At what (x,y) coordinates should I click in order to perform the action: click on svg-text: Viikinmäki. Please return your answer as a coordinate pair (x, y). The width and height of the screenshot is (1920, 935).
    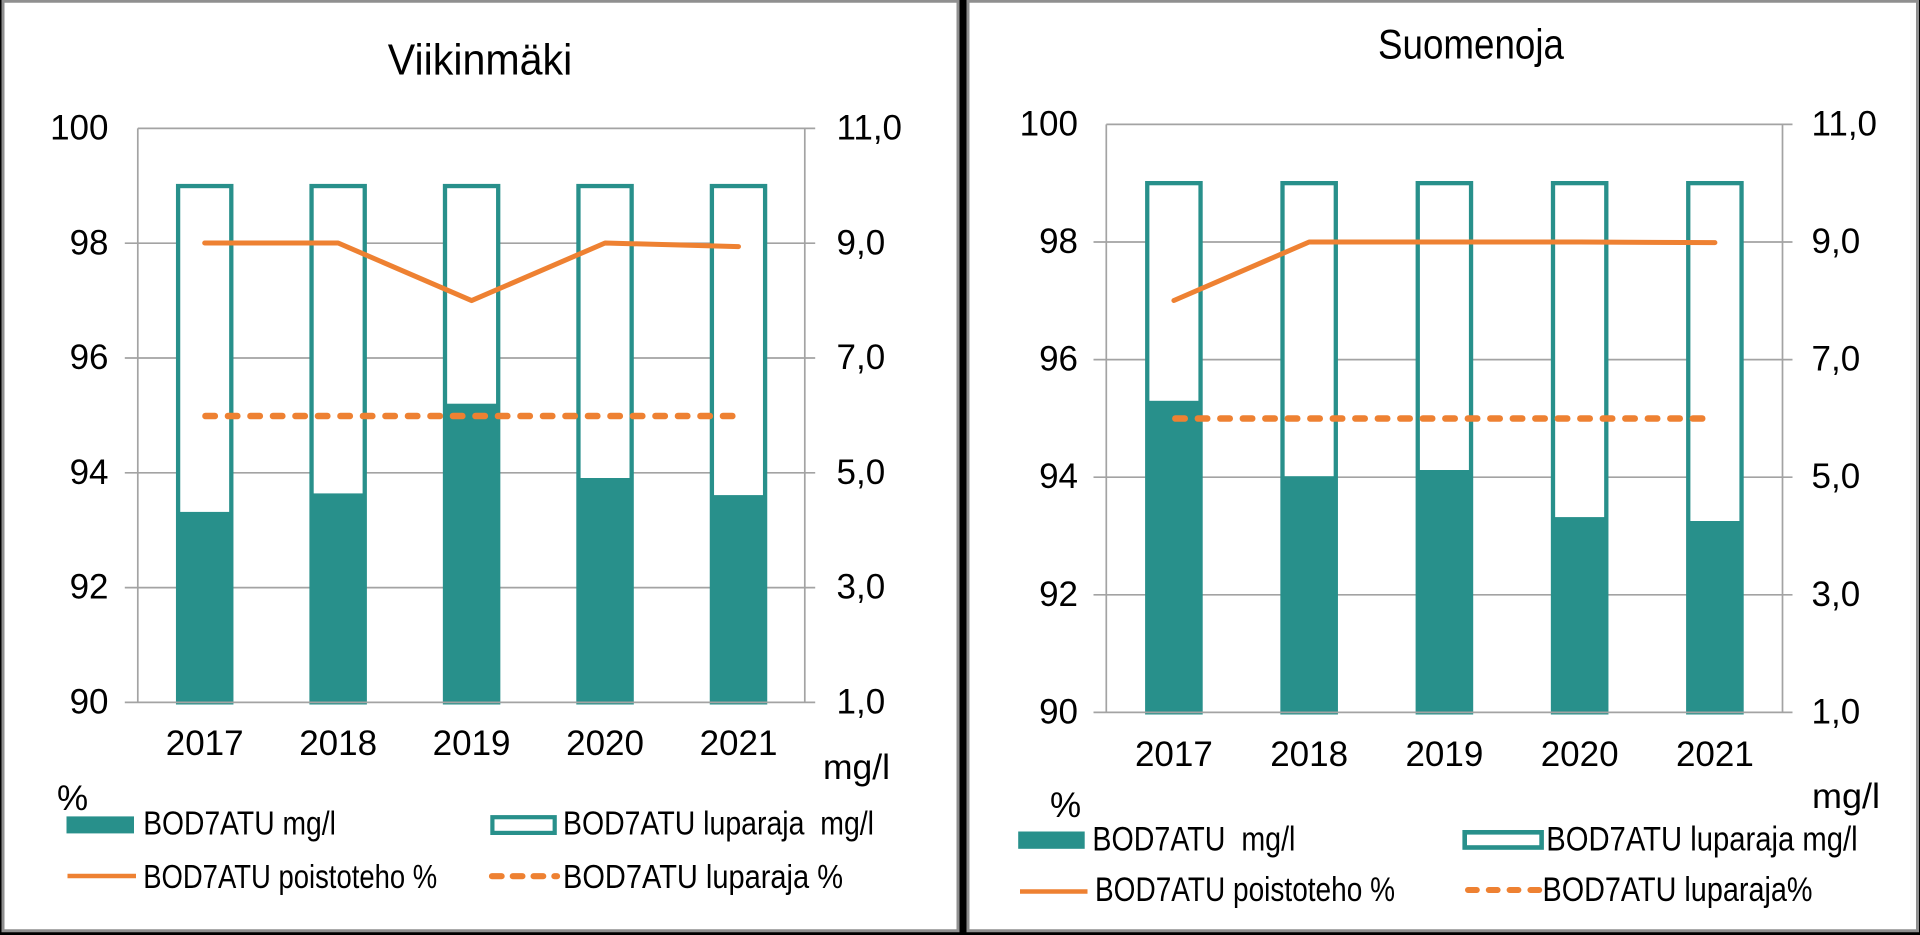
    Looking at the image, I should click on (480, 61).